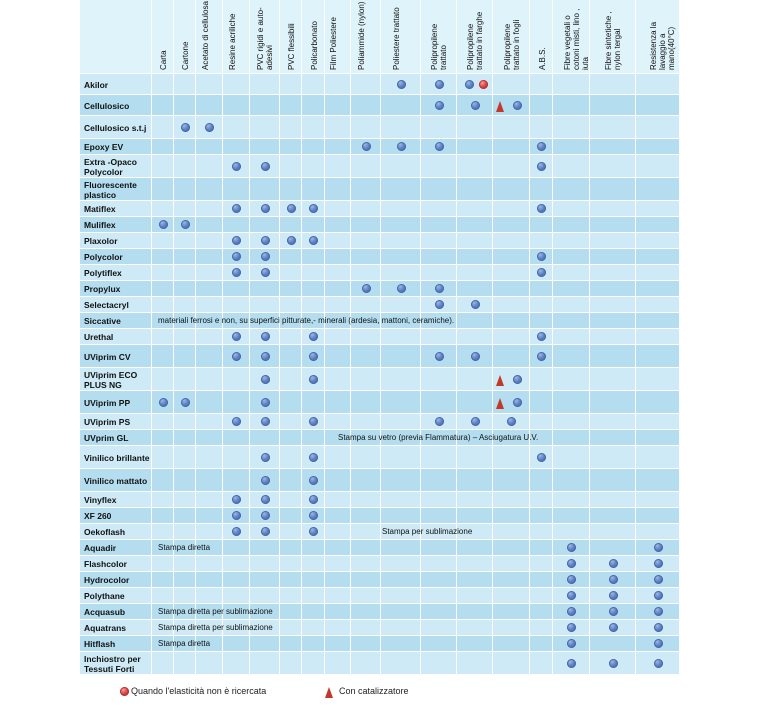  What do you see at coordinates (333, 43) in the screenshot?
I see `column-header-label: Film Poliestere` at bounding box center [333, 43].